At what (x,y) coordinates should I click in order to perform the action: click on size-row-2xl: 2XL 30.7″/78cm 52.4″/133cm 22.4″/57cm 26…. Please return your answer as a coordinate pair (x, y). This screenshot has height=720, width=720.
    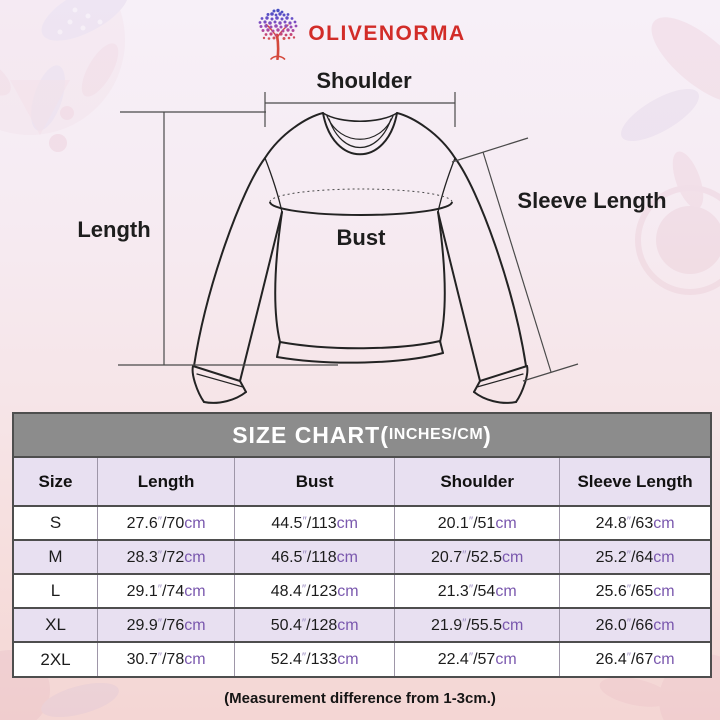
    Looking at the image, I should click on (362, 659).